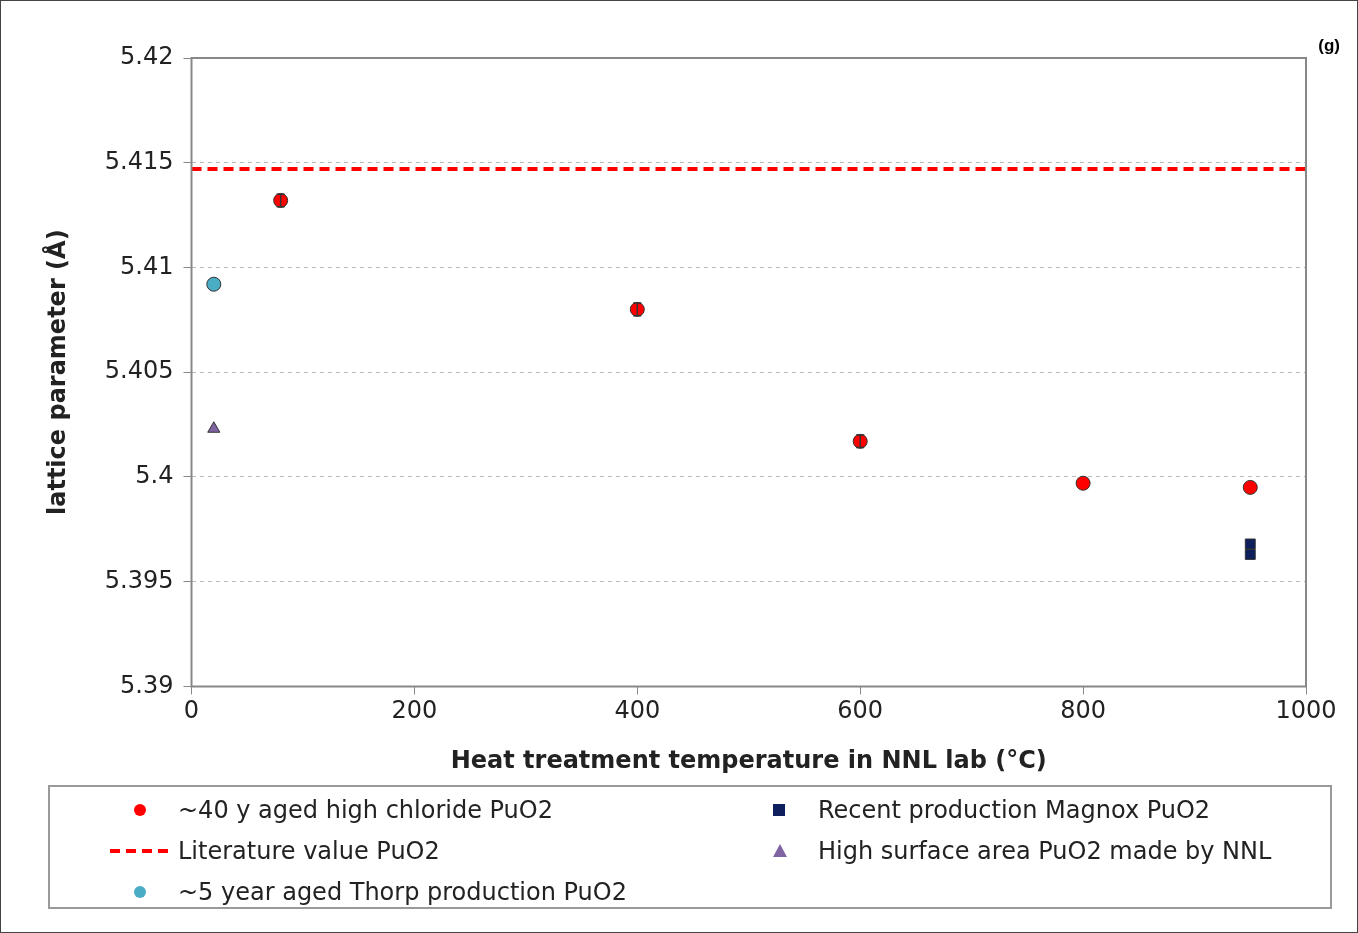 Image resolution: width=1358 pixels, height=933 pixels. Describe the element at coordinates (1045, 850) in the screenshot. I see `legend-label: High surface area PuO2 made by NNL` at that location.